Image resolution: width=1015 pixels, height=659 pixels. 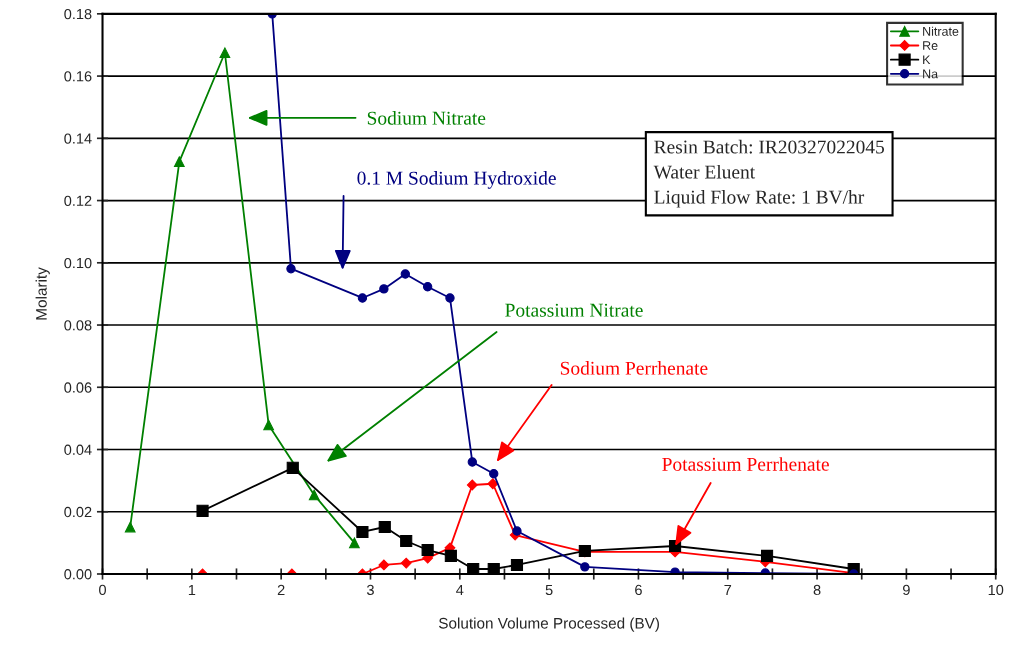 What do you see at coordinates (78, 76) in the screenshot?
I see `y-tick-label: 0.16` at bounding box center [78, 76].